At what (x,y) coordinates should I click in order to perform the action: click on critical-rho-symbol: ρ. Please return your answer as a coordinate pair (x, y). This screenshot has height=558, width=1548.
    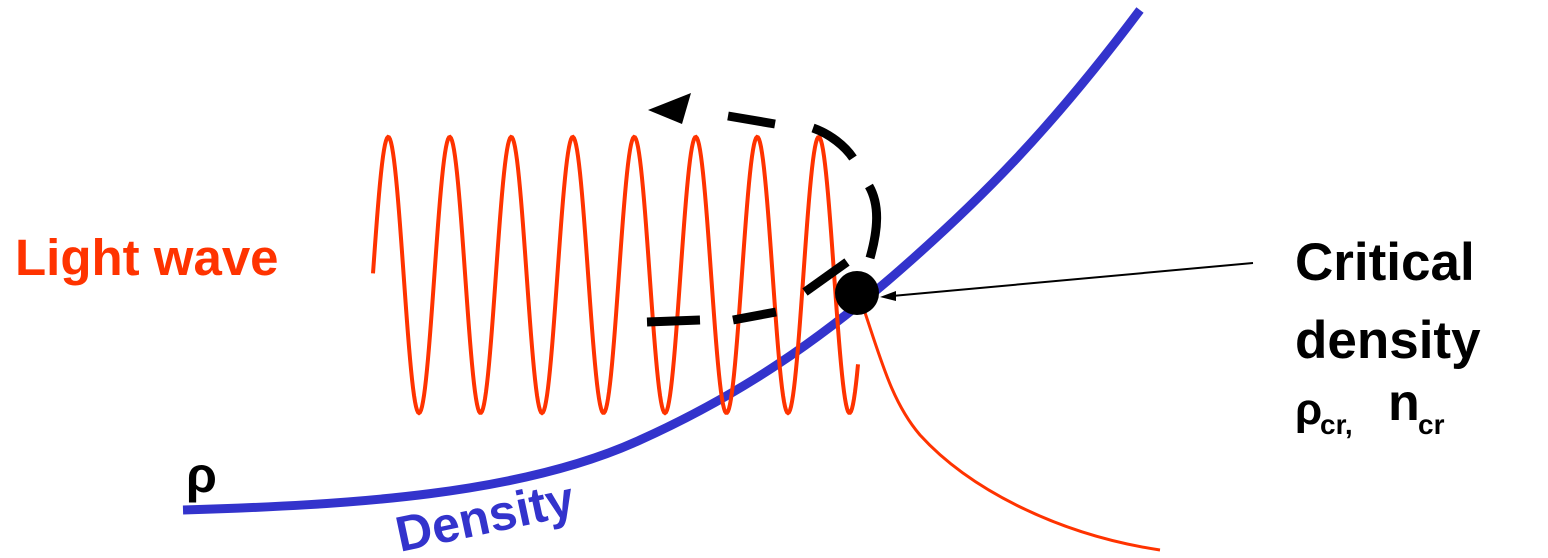
    Looking at the image, I should click on (1308, 409).